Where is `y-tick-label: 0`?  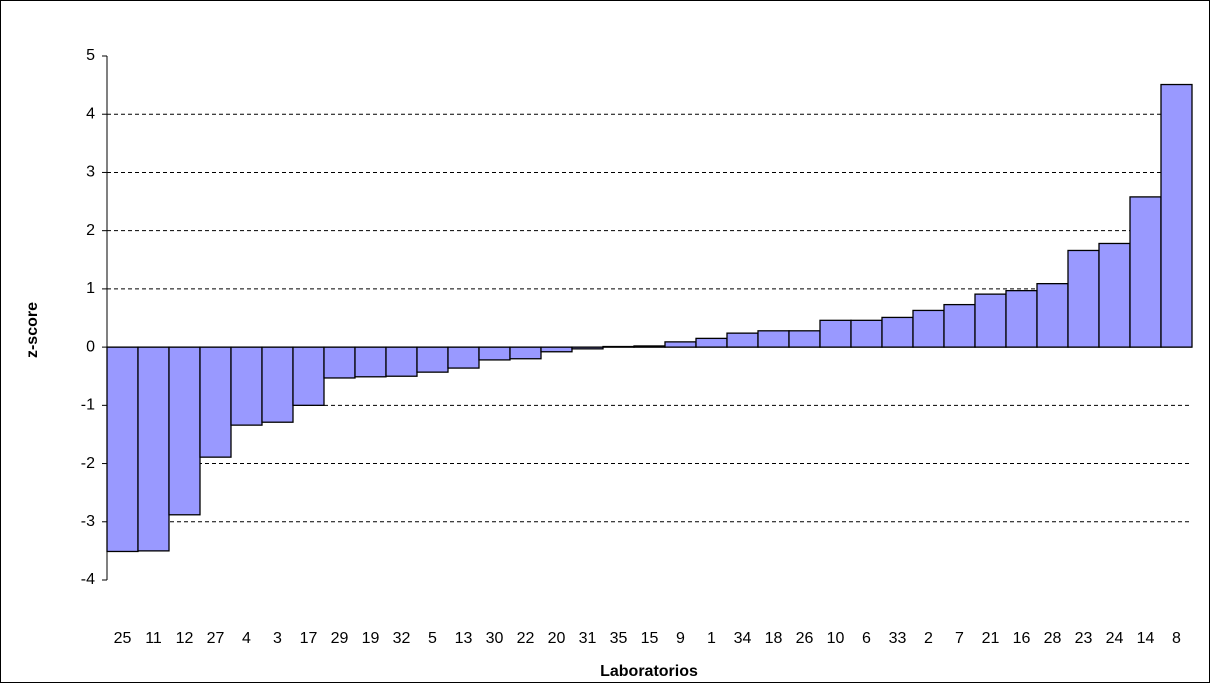 y-tick-label: 0 is located at coordinates (90, 346).